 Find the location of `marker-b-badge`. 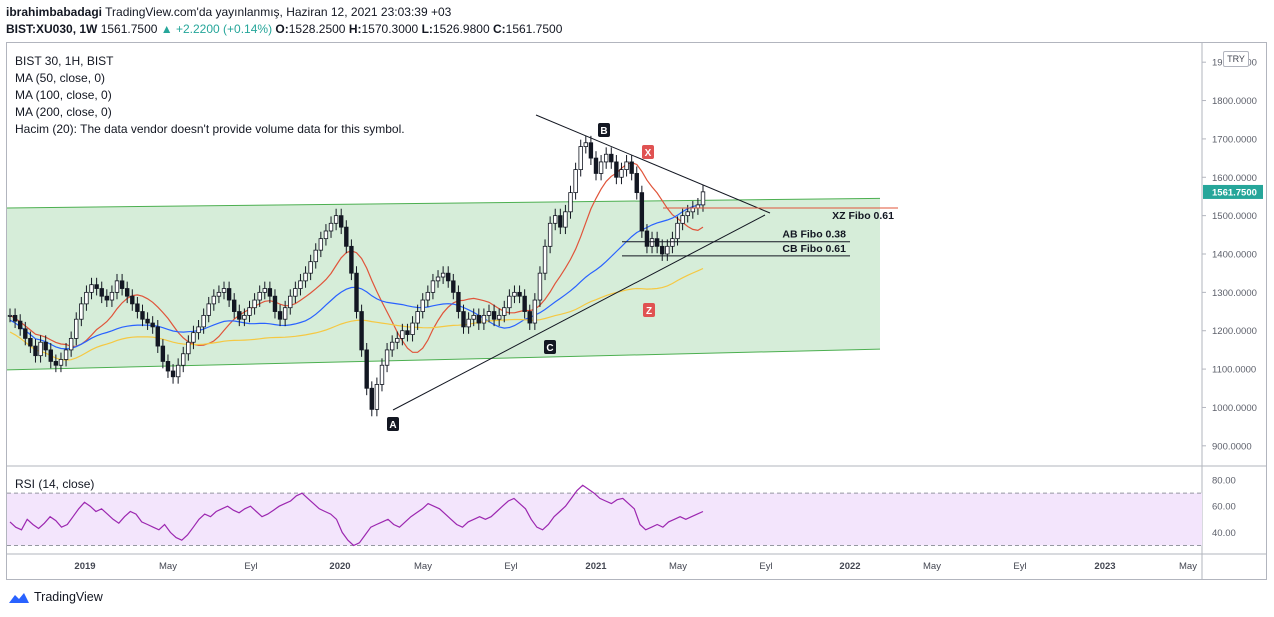

marker-b-badge is located at coordinates (604, 130).